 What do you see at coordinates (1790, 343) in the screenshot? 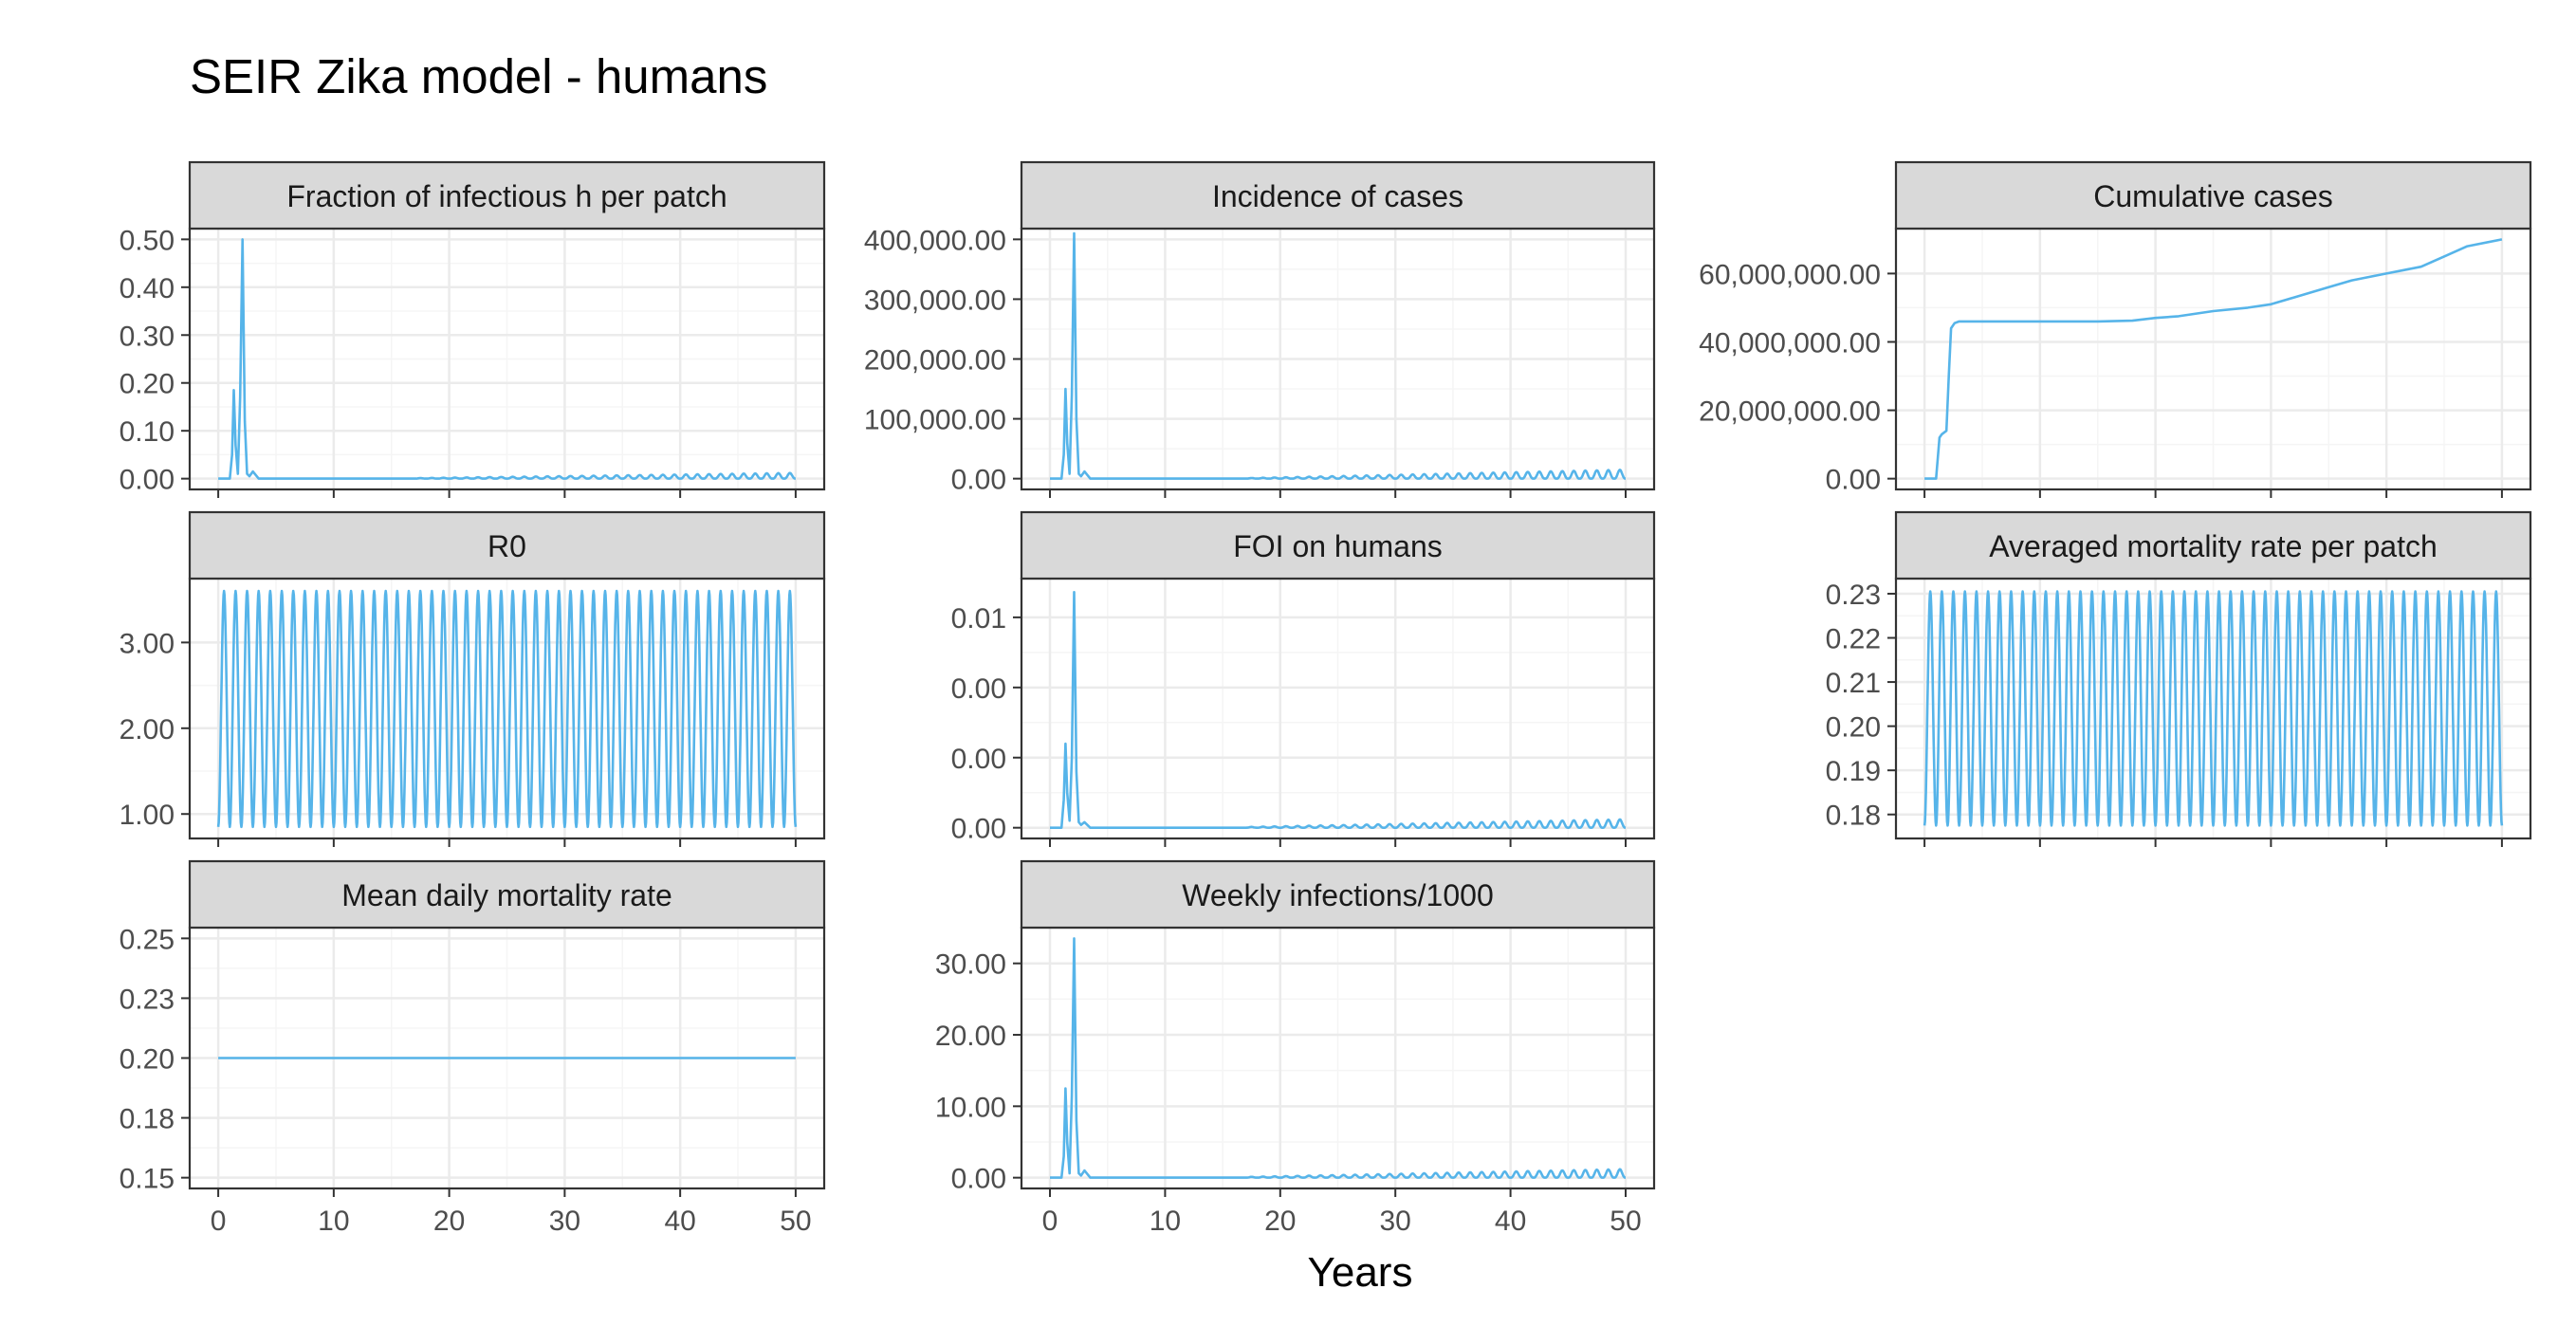
I see `y-tick-label: 40,000,000.00` at bounding box center [1790, 343].